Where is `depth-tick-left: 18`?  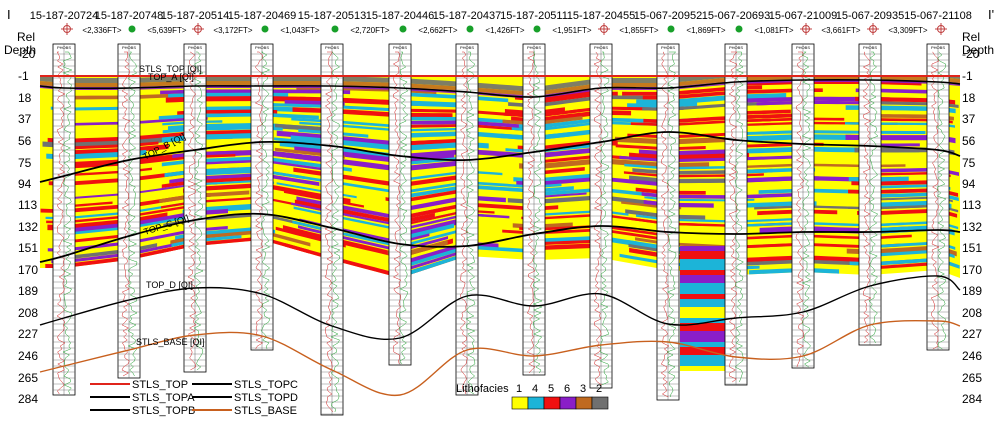 depth-tick-left: 18 is located at coordinates (25, 98).